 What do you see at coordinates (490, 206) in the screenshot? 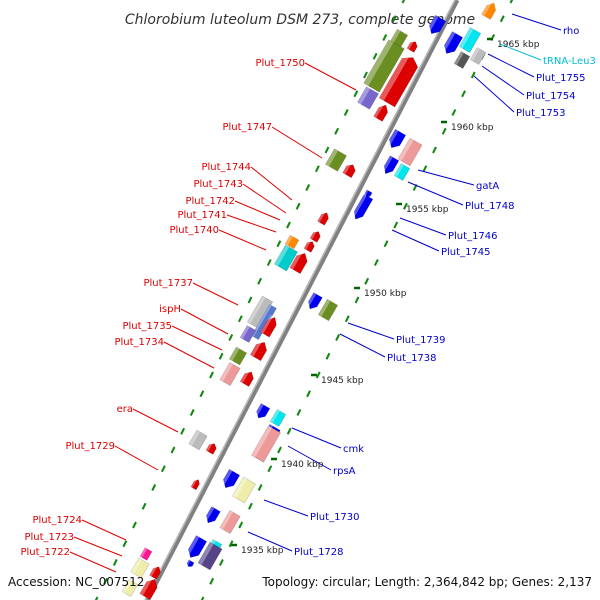
I see `gene-label-right: Plut_1748` at bounding box center [490, 206].